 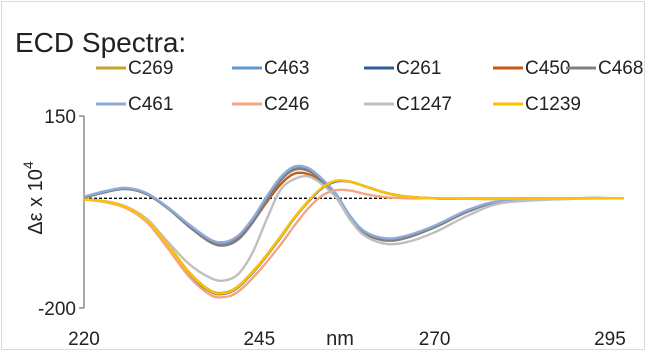 I want to click on y-axis-title-superscript: 4, so click(x=28, y=165).